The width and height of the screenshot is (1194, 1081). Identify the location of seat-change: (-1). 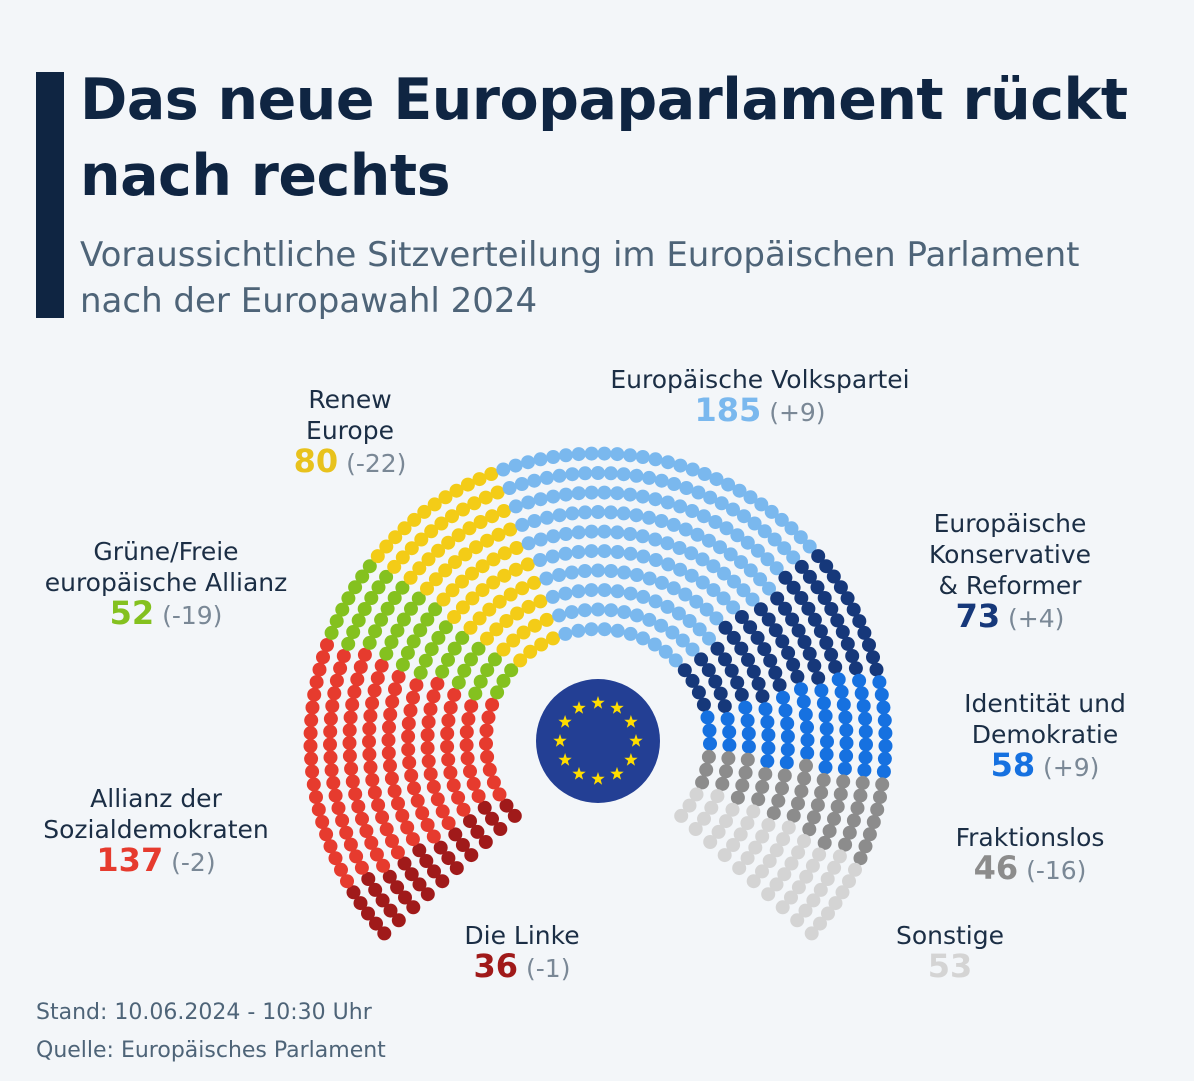
(548, 968).